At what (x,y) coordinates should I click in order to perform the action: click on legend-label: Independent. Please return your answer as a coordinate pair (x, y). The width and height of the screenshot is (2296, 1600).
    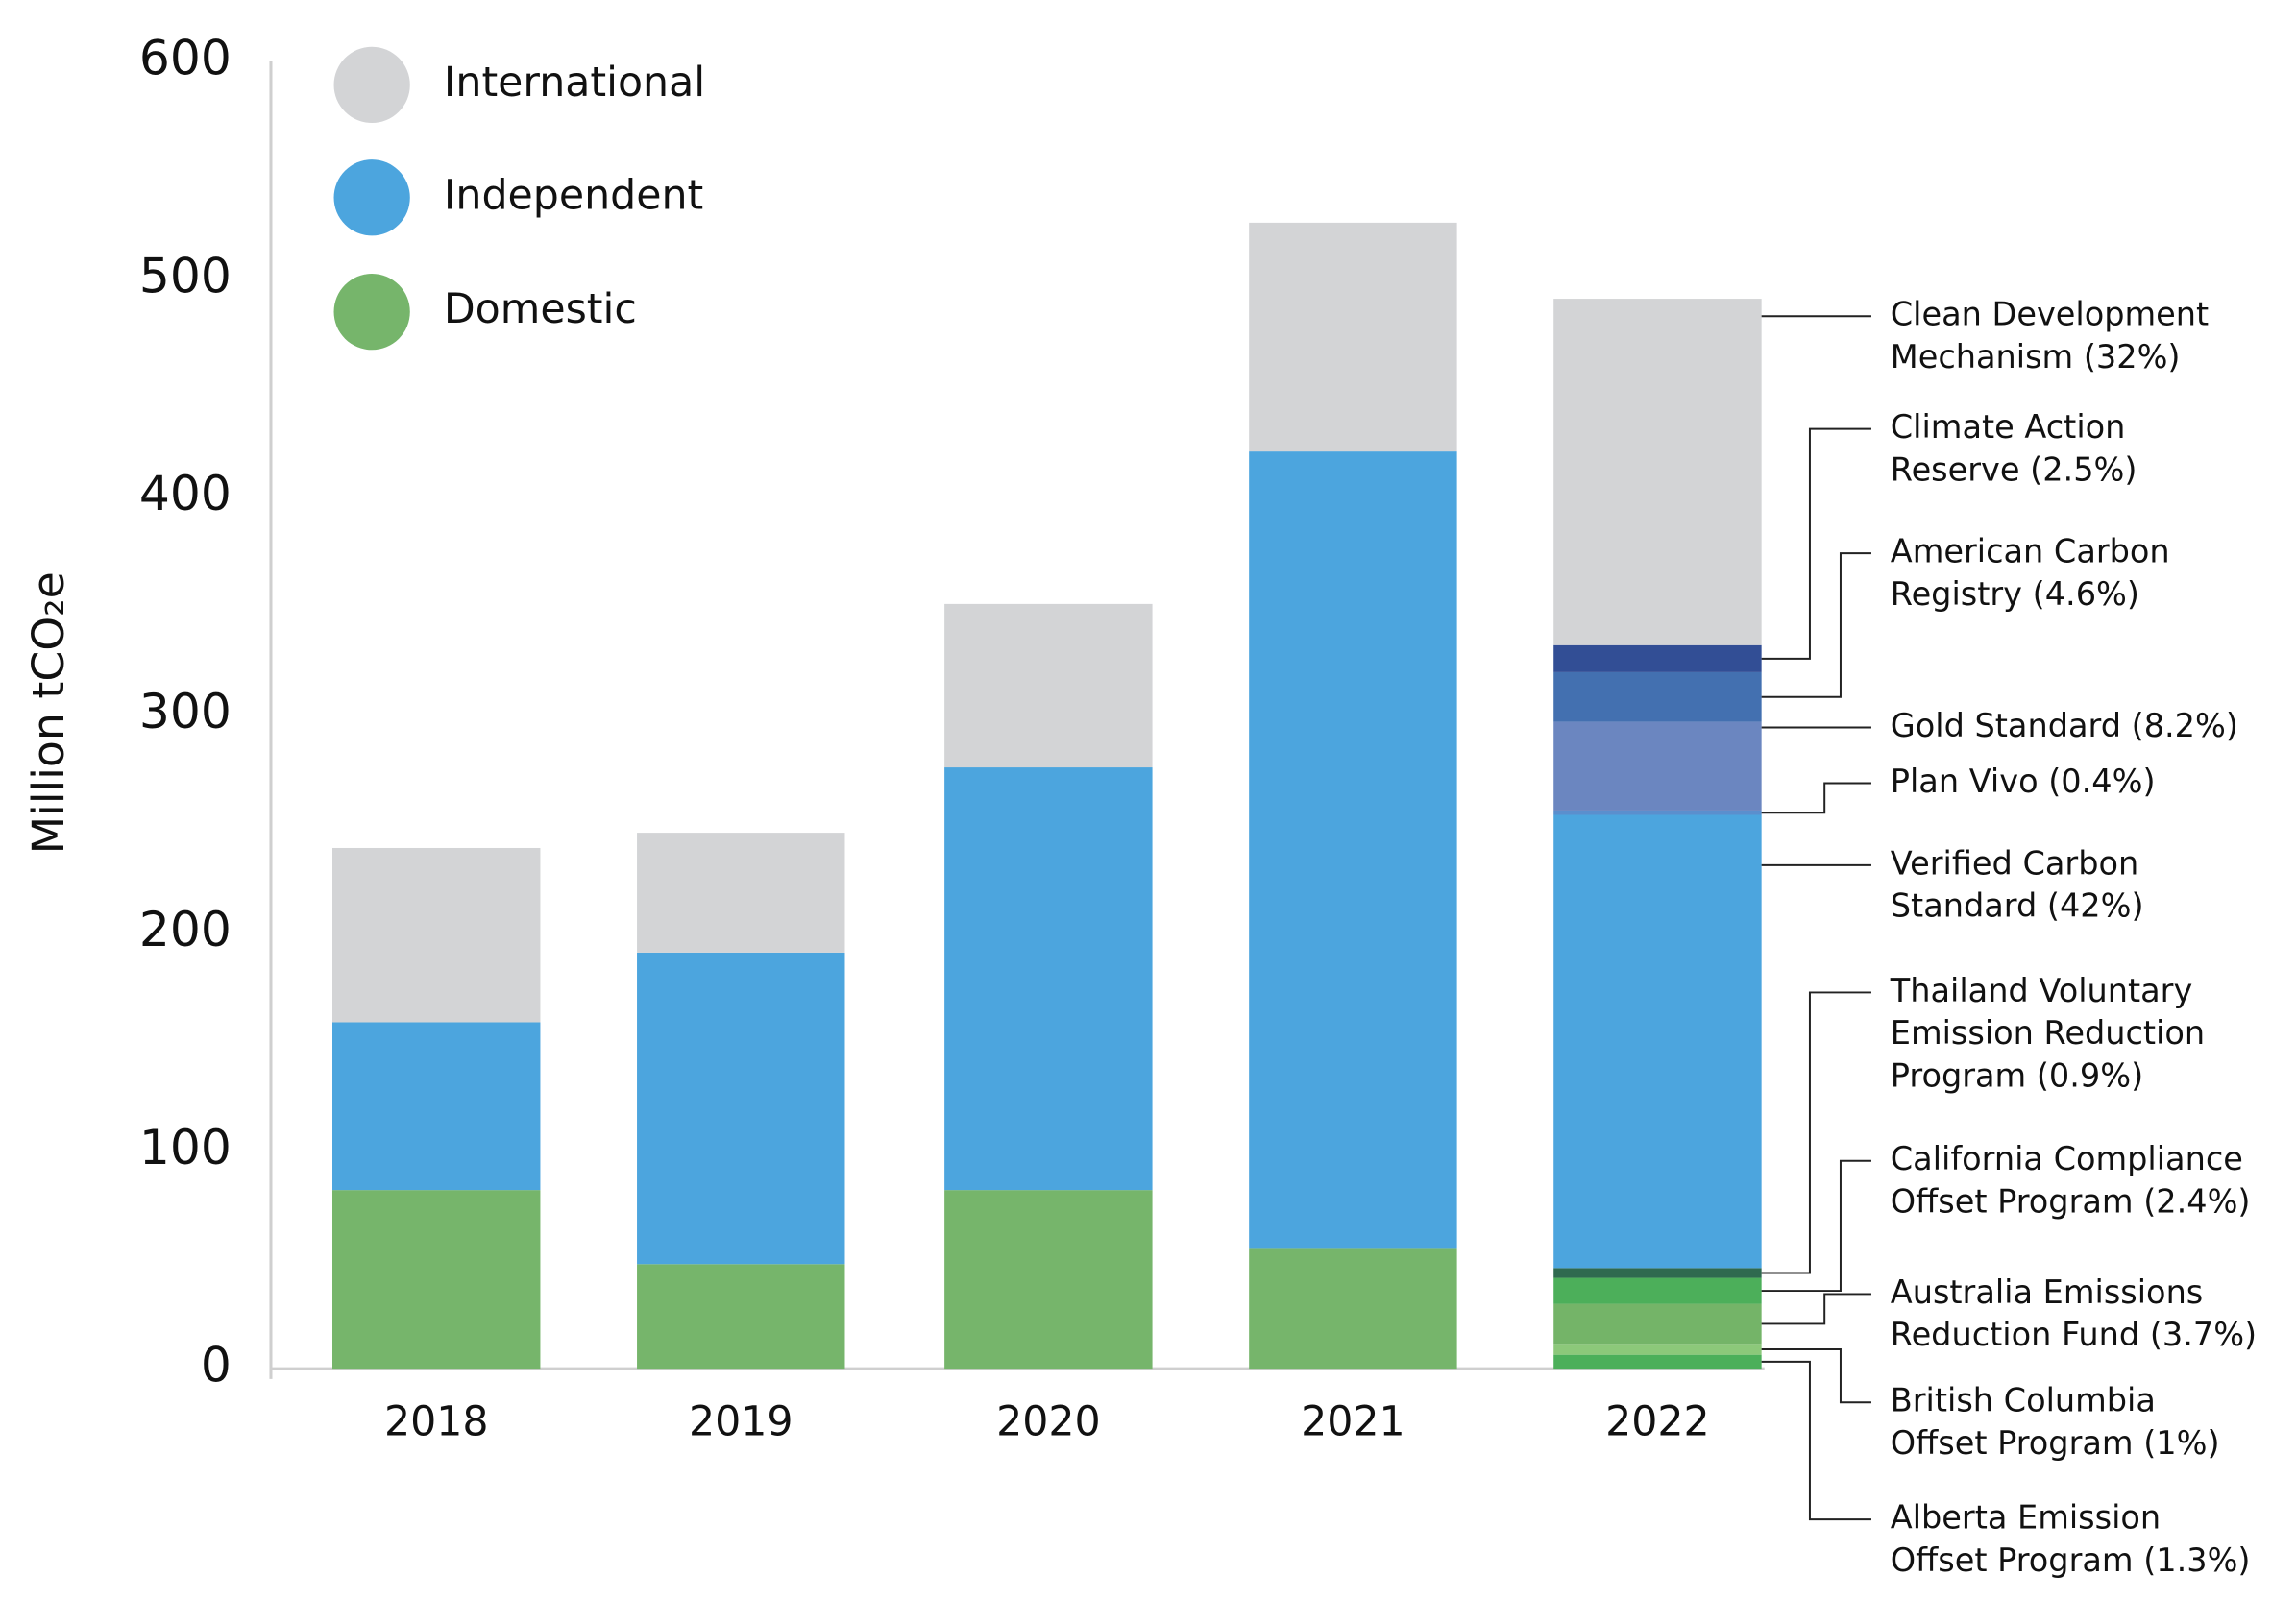
    Looking at the image, I should click on (573, 195).